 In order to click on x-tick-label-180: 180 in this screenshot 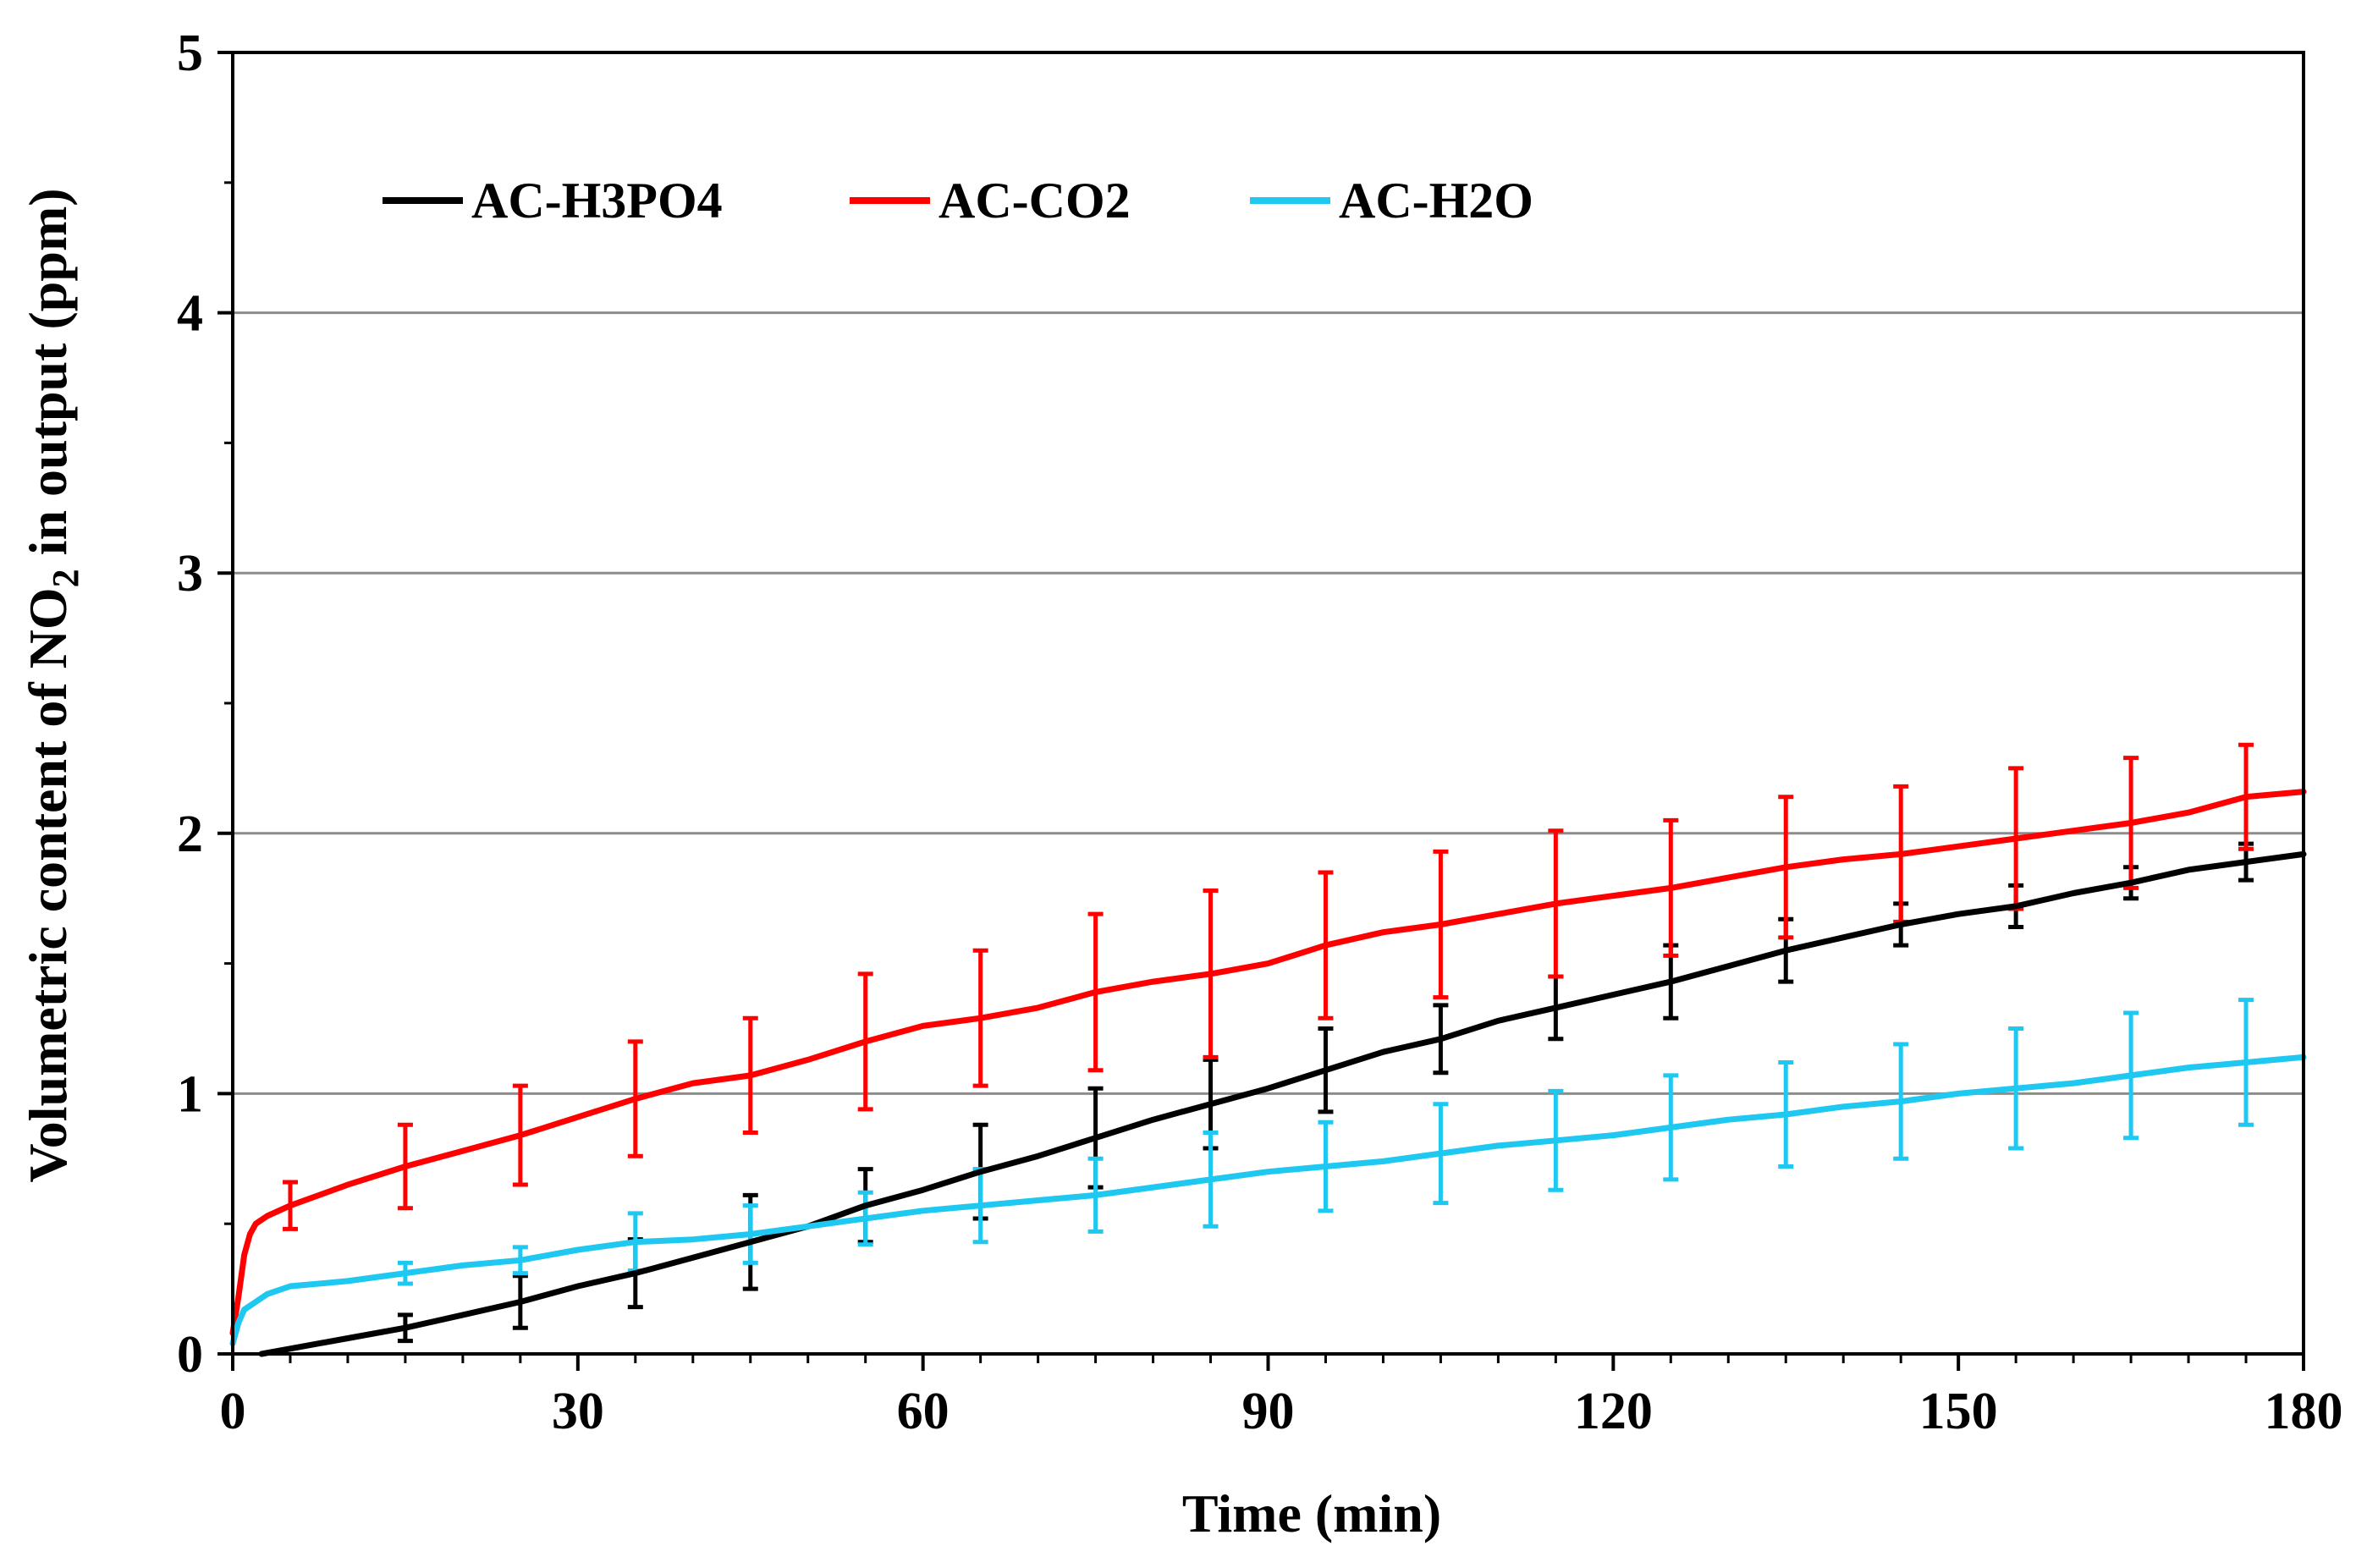, I will do `click(2304, 1411)`.